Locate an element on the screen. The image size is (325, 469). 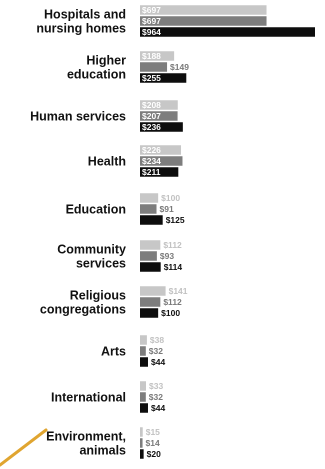
bar-value-label: $14 is located at coordinates (153, 443).